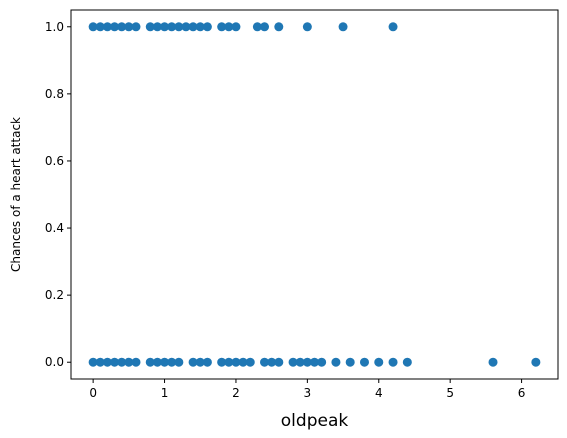 This screenshot has width=567, height=438. Describe the element at coordinates (165, 393) in the screenshot. I see `x-tick-label: 1` at that location.